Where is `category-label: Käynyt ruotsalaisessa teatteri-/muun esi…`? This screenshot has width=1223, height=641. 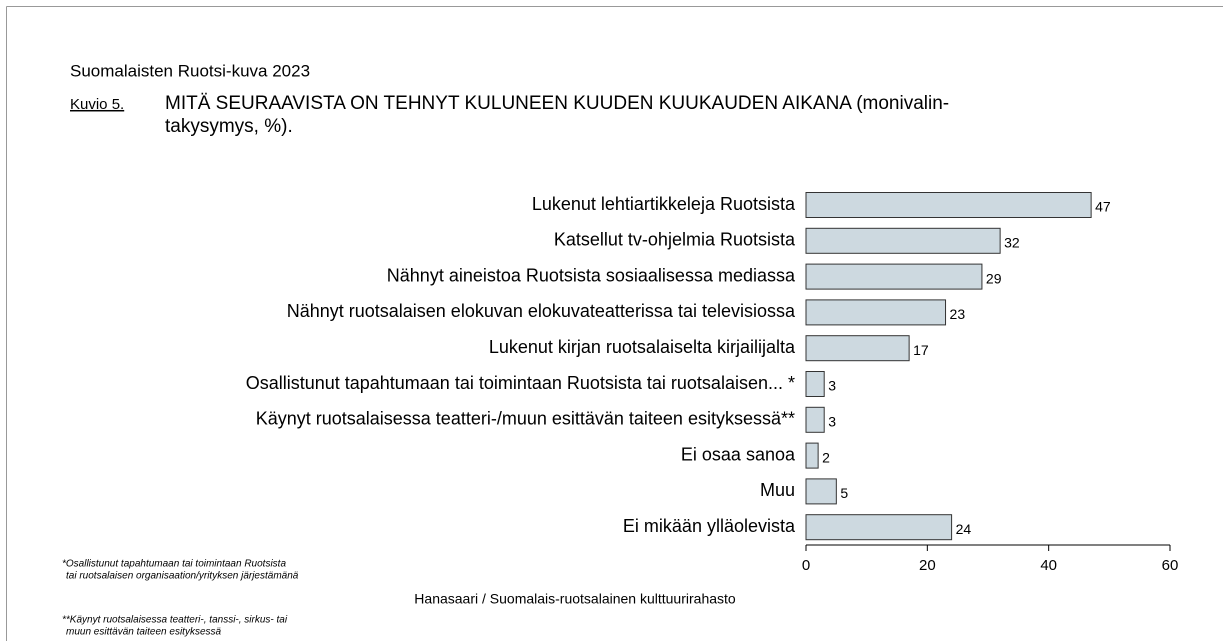 category-label: Käynyt ruotsalaisessa teatteri-/muun esi… is located at coordinates (525, 419).